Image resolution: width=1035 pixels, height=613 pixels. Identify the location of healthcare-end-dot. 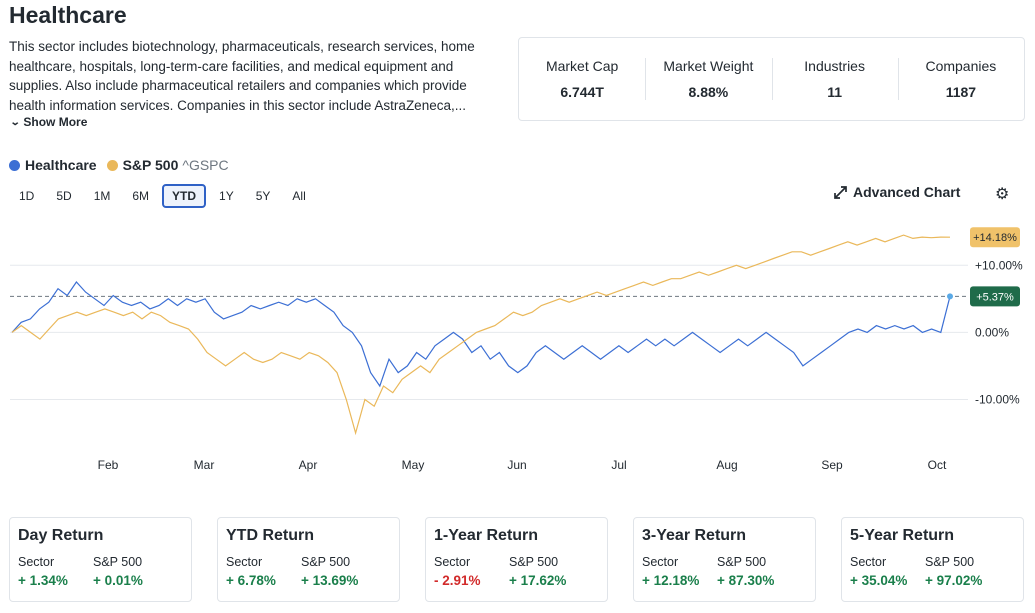
(950, 296).